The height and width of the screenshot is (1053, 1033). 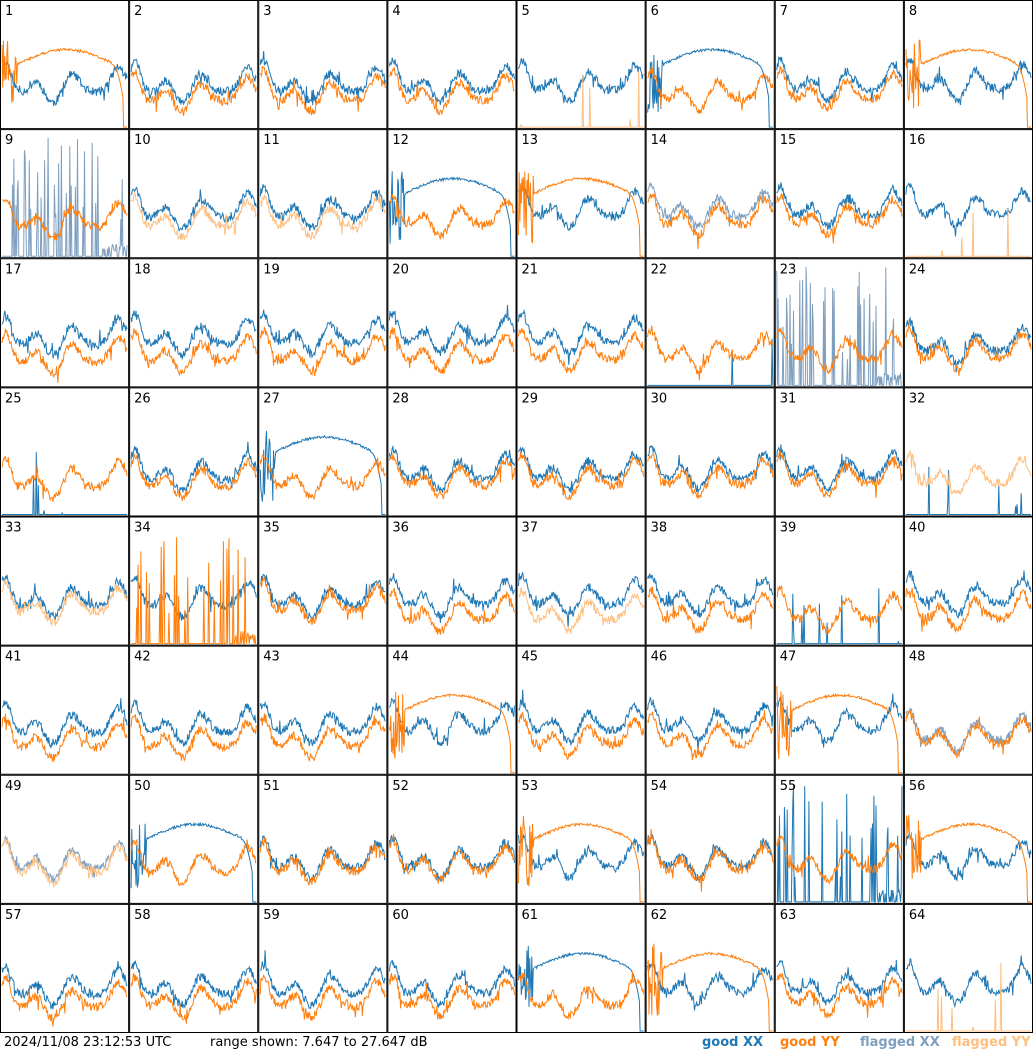 What do you see at coordinates (530, 657) in the screenshot?
I see `panel-label: 45` at bounding box center [530, 657].